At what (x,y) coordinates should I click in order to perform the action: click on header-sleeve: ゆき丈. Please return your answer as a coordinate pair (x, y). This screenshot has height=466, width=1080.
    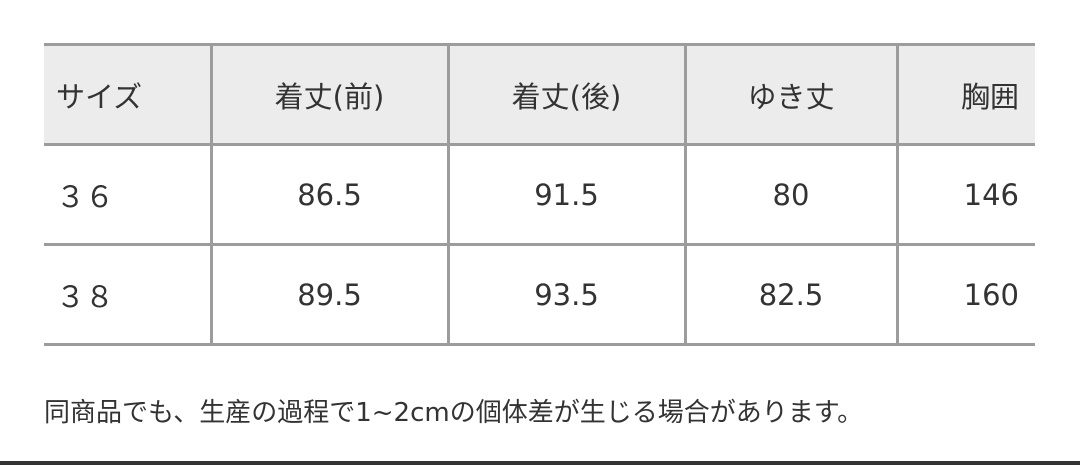
    Looking at the image, I should click on (791, 94).